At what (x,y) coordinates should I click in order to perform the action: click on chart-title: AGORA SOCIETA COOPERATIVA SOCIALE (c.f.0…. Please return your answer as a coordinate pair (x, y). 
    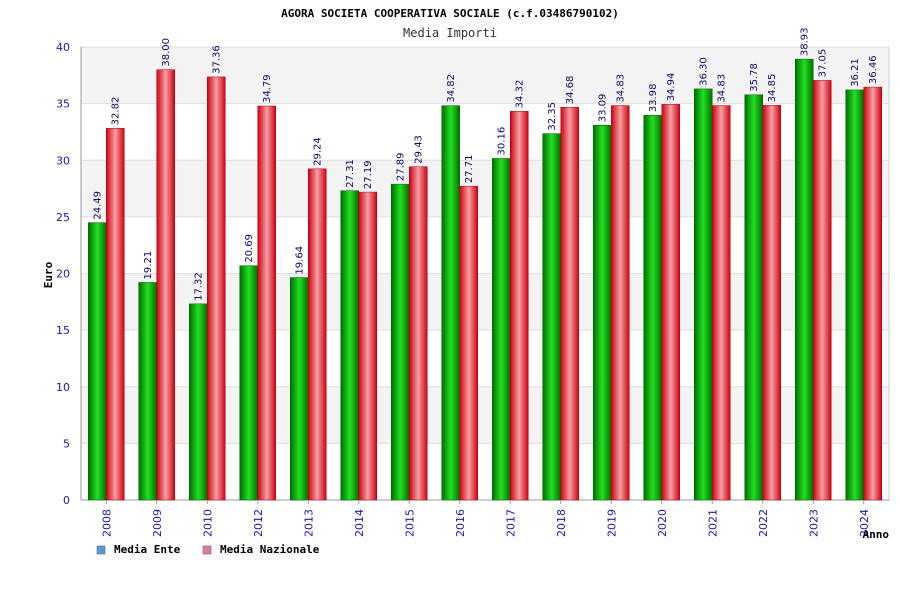
    Looking at the image, I should click on (450, 13).